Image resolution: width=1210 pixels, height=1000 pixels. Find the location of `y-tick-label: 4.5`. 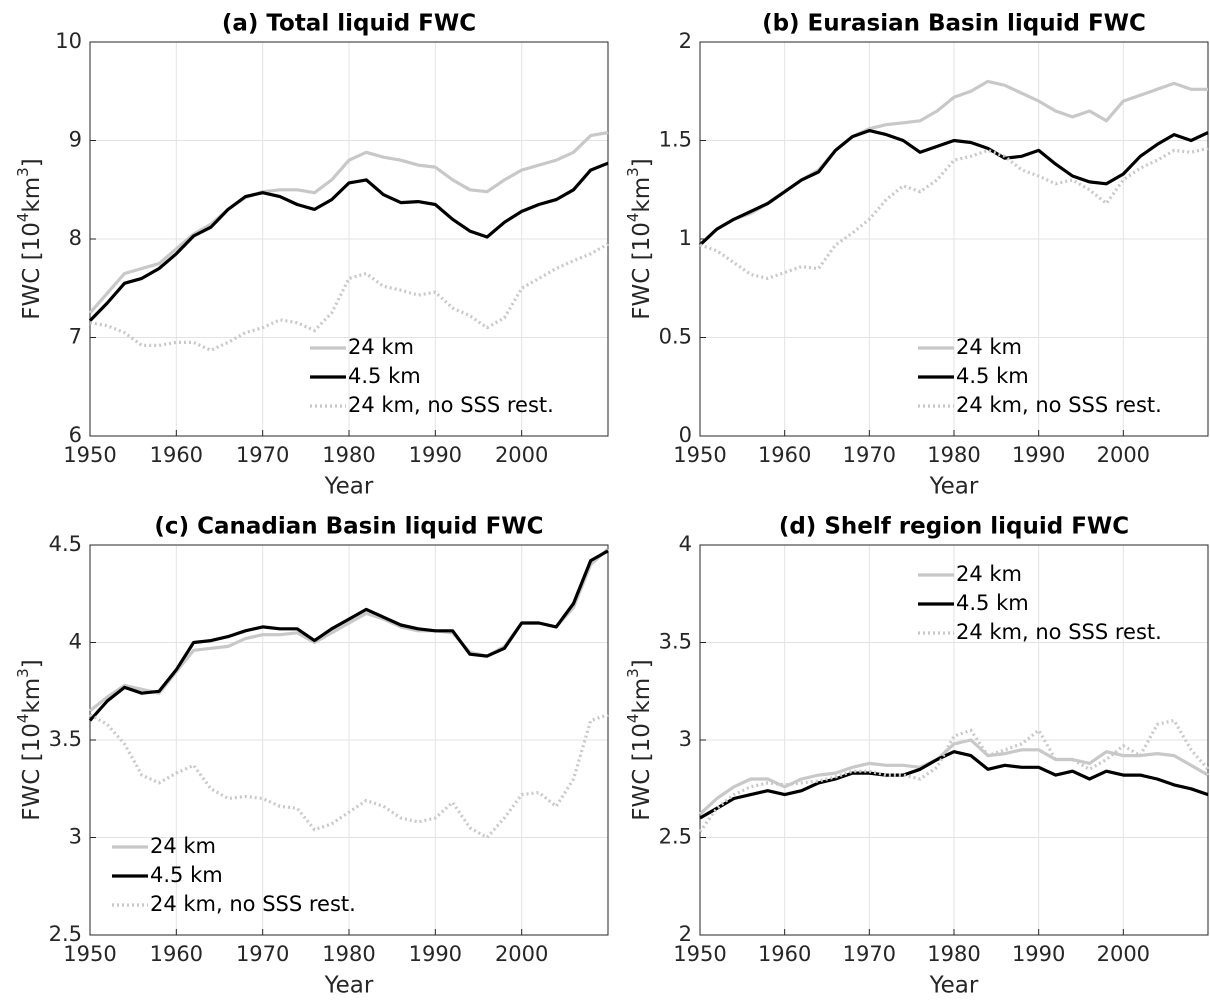

y-tick-label: 4.5 is located at coordinates (65, 544).